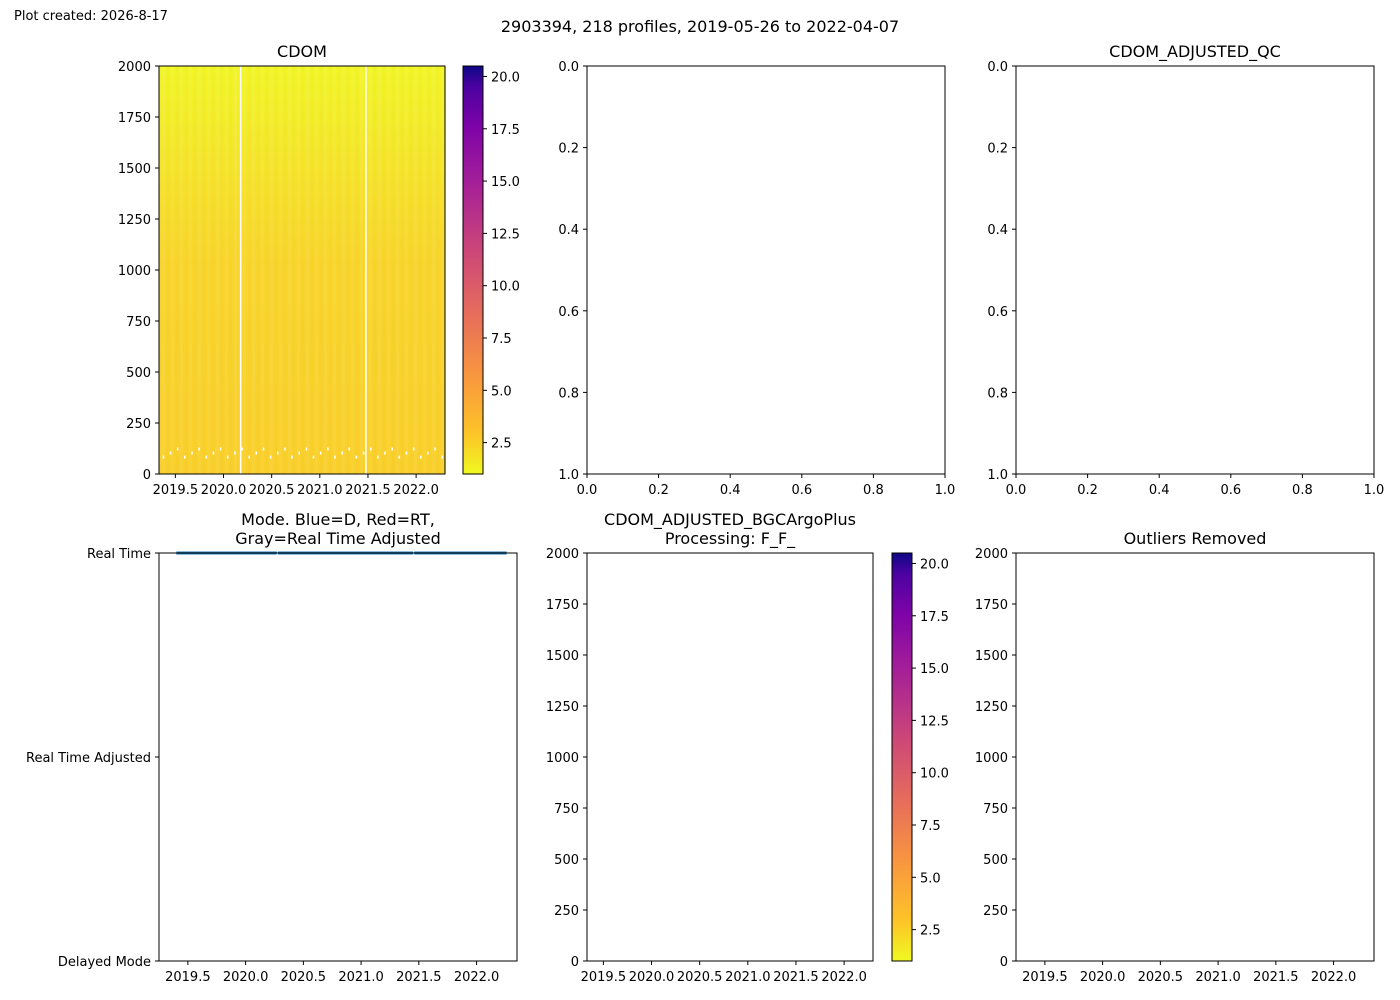  What do you see at coordinates (730, 520) in the screenshot?
I see `chart-title-line: CDOM_ADJUSTED_BGCArgoPlus` at bounding box center [730, 520].